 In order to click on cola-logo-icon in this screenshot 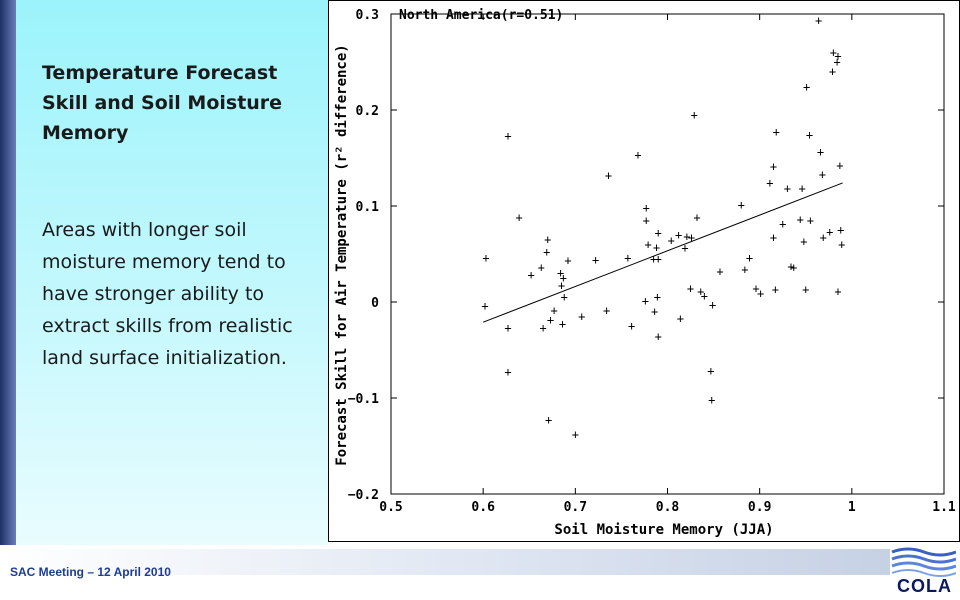, I will do `click(923, 562)`.